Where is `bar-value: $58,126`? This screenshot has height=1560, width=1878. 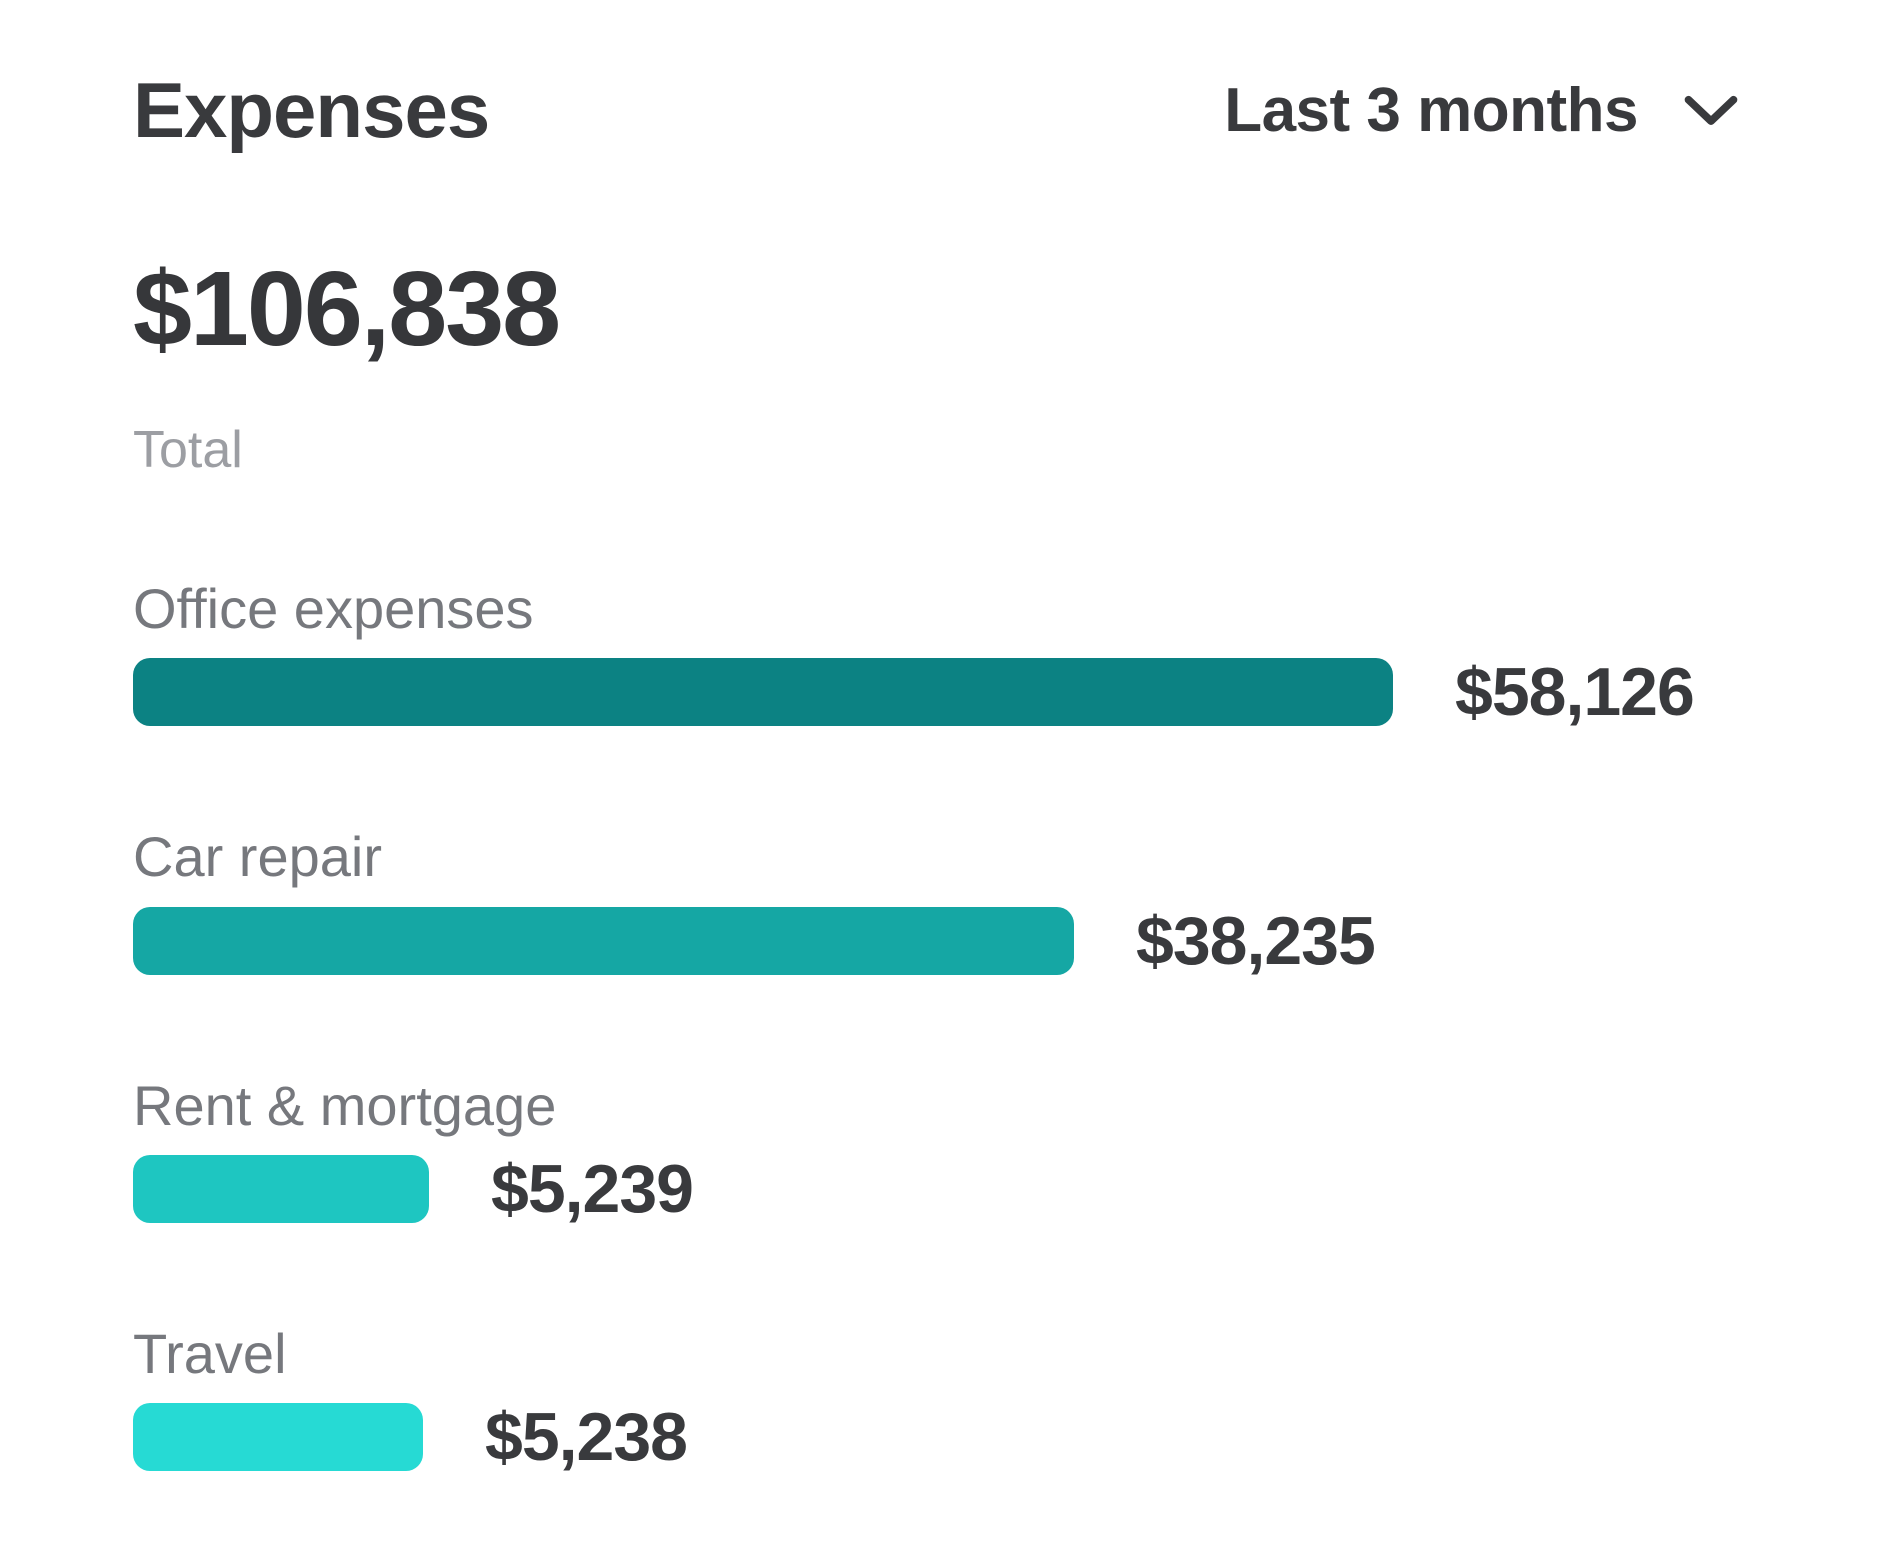
bar-value: $58,126 is located at coordinates (1575, 692).